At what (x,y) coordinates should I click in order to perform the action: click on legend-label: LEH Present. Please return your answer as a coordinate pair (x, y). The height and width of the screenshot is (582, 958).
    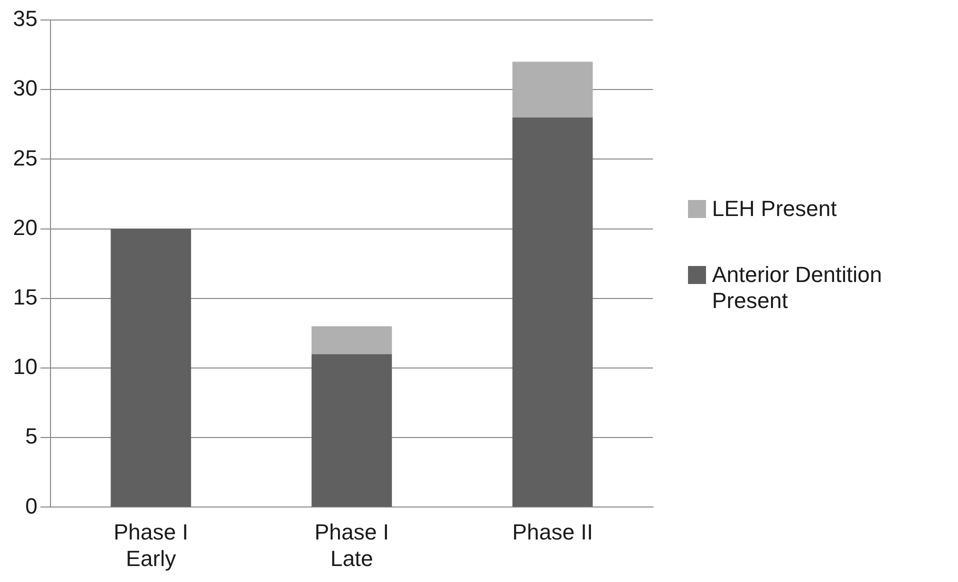
    Looking at the image, I should click on (774, 209).